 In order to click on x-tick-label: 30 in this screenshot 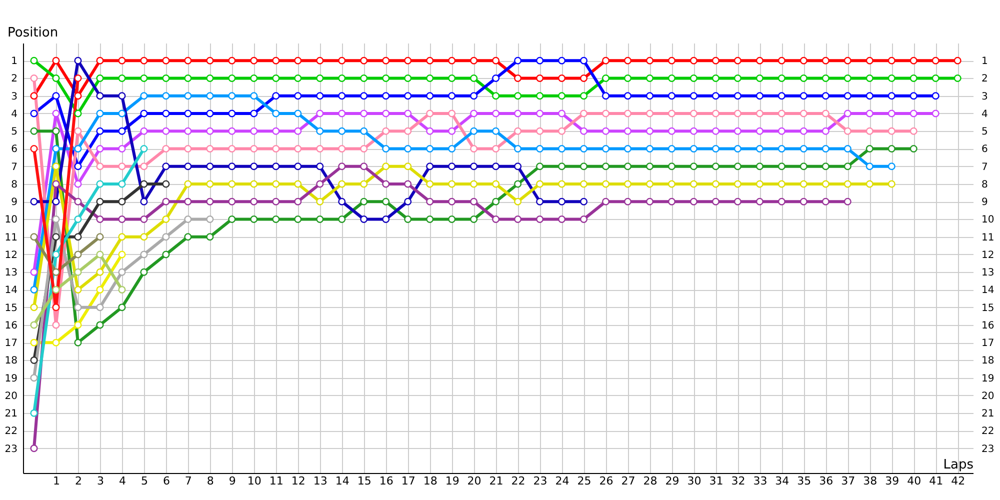, I will do `click(694, 481)`.